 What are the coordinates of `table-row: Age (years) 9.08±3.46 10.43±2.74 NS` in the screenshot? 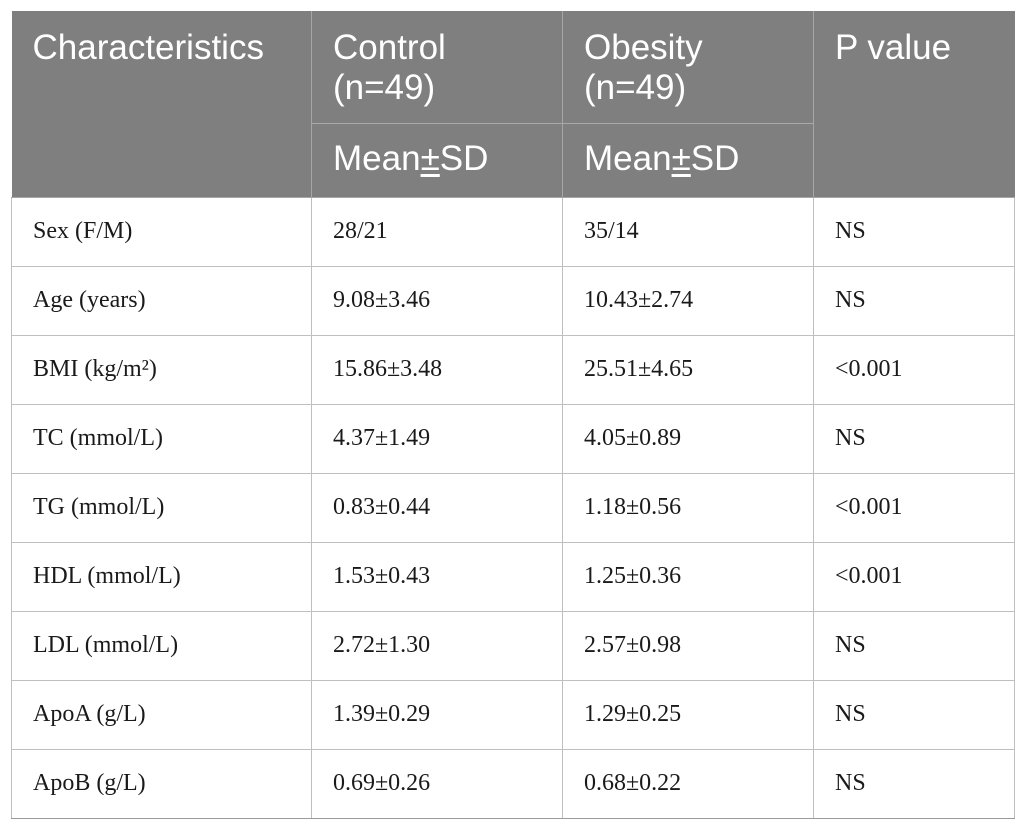 It's located at (513, 300).